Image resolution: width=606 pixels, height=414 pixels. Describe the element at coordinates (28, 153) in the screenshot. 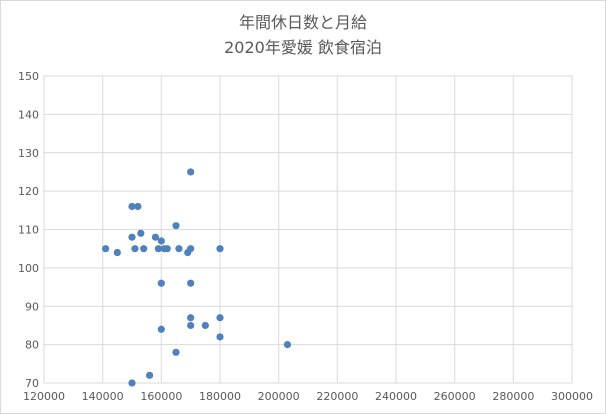

I see `y-tick-label: 130` at that location.